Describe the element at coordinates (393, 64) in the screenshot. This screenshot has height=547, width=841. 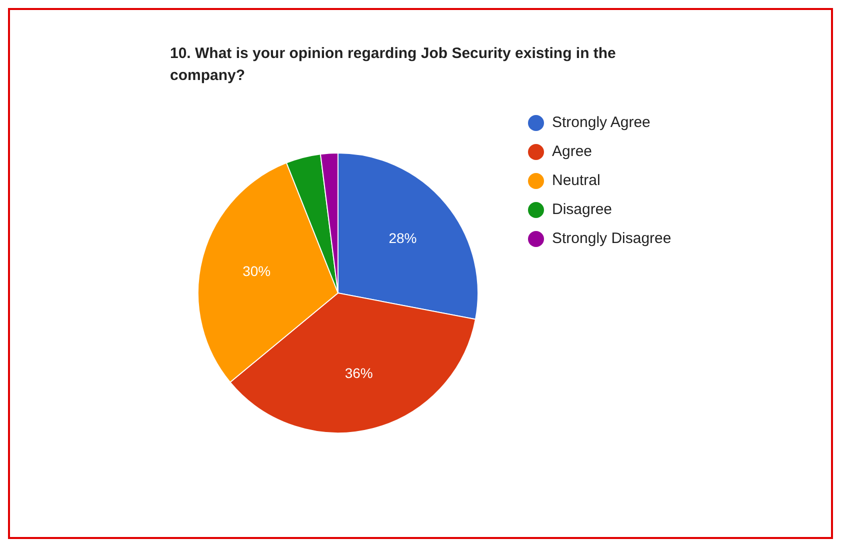
I see `chart-title: 10. What is your opinion regarding Job Security existing in the company?` at that location.